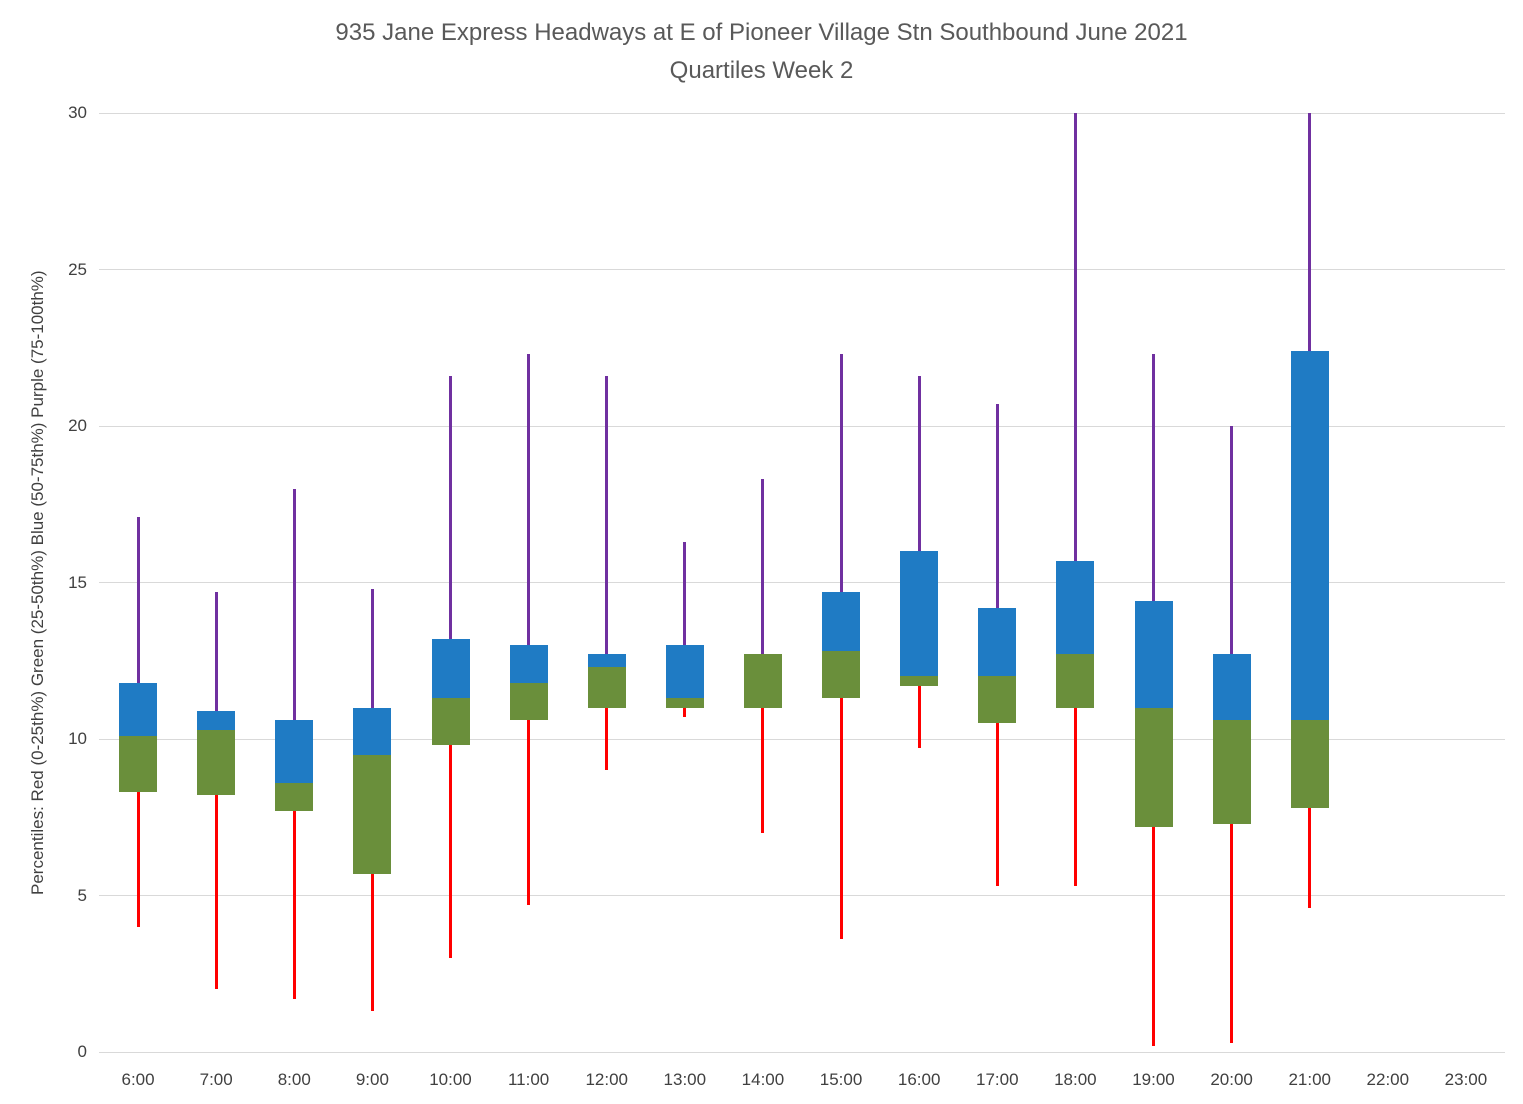 This screenshot has height=1104, width=1523. Describe the element at coordinates (1231, 1079) in the screenshot. I see `x-tick-label: 20:00` at that location.